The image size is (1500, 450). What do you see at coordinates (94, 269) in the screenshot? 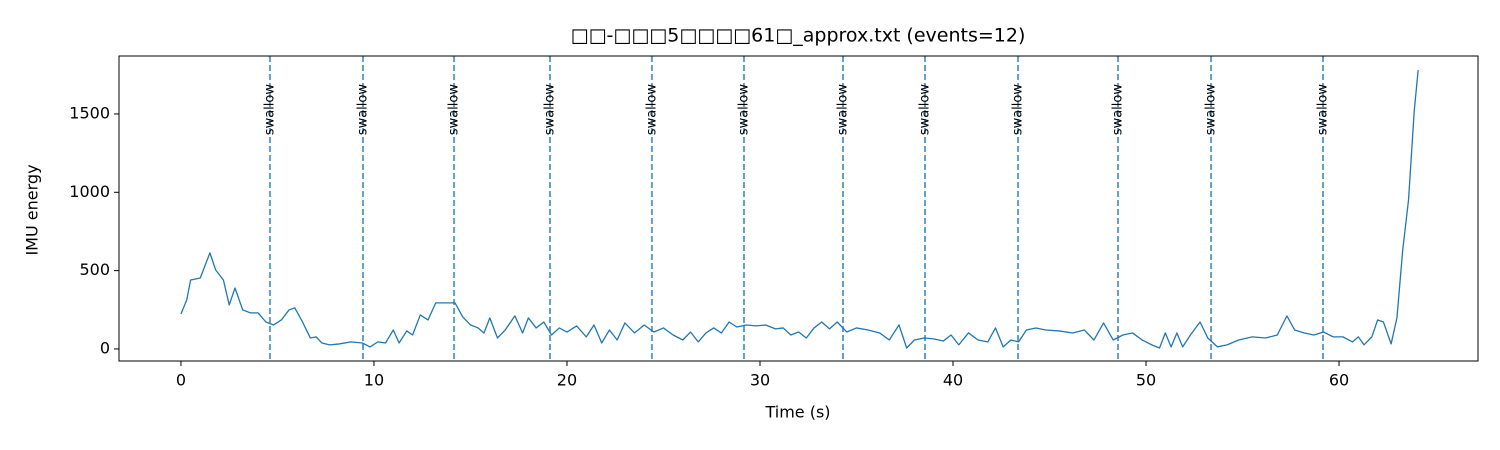
I see `y-tick-label: 500` at bounding box center [94, 269].